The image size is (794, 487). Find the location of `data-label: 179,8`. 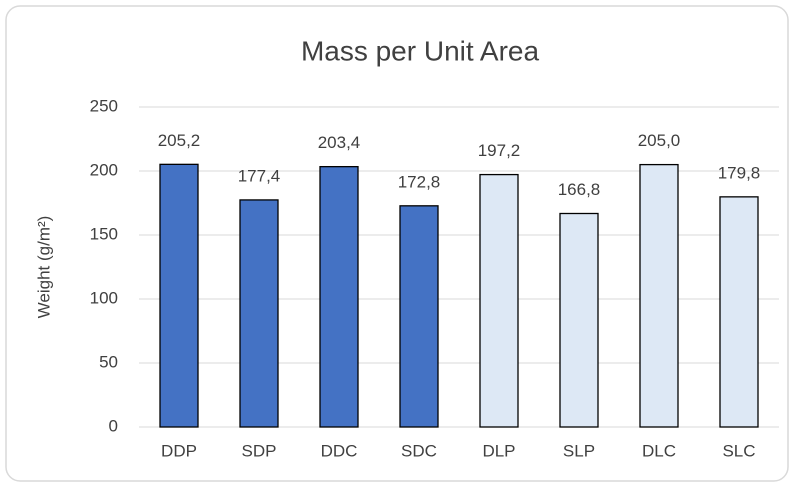

data-label: 179,8 is located at coordinates (739, 172).